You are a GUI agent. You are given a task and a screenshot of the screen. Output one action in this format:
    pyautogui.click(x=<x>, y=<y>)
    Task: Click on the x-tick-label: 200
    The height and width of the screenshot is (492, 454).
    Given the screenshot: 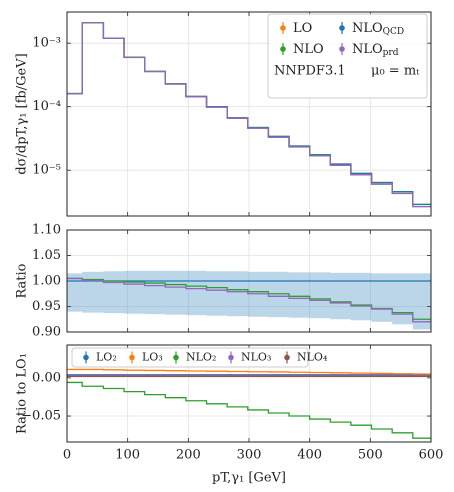 What is the action you would take?
    pyautogui.click(x=188, y=455)
    